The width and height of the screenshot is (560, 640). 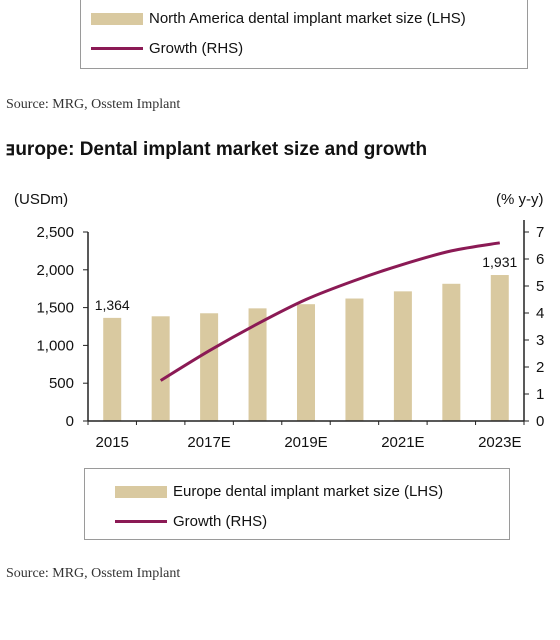 I want to click on x-tick-label: 2023E, so click(x=499, y=442).